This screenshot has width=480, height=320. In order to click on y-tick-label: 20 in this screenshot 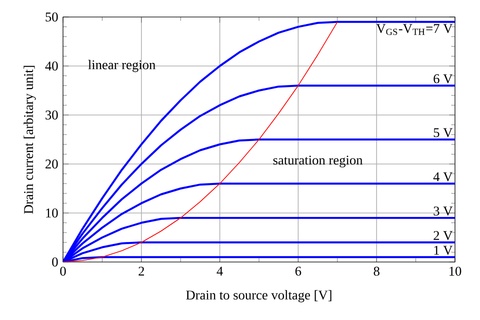, I will do `click(52, 163)`.